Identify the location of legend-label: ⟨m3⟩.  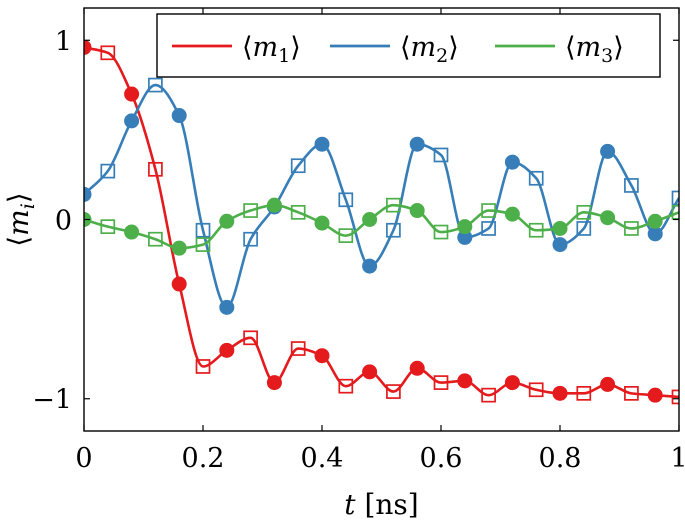
(594, 49).